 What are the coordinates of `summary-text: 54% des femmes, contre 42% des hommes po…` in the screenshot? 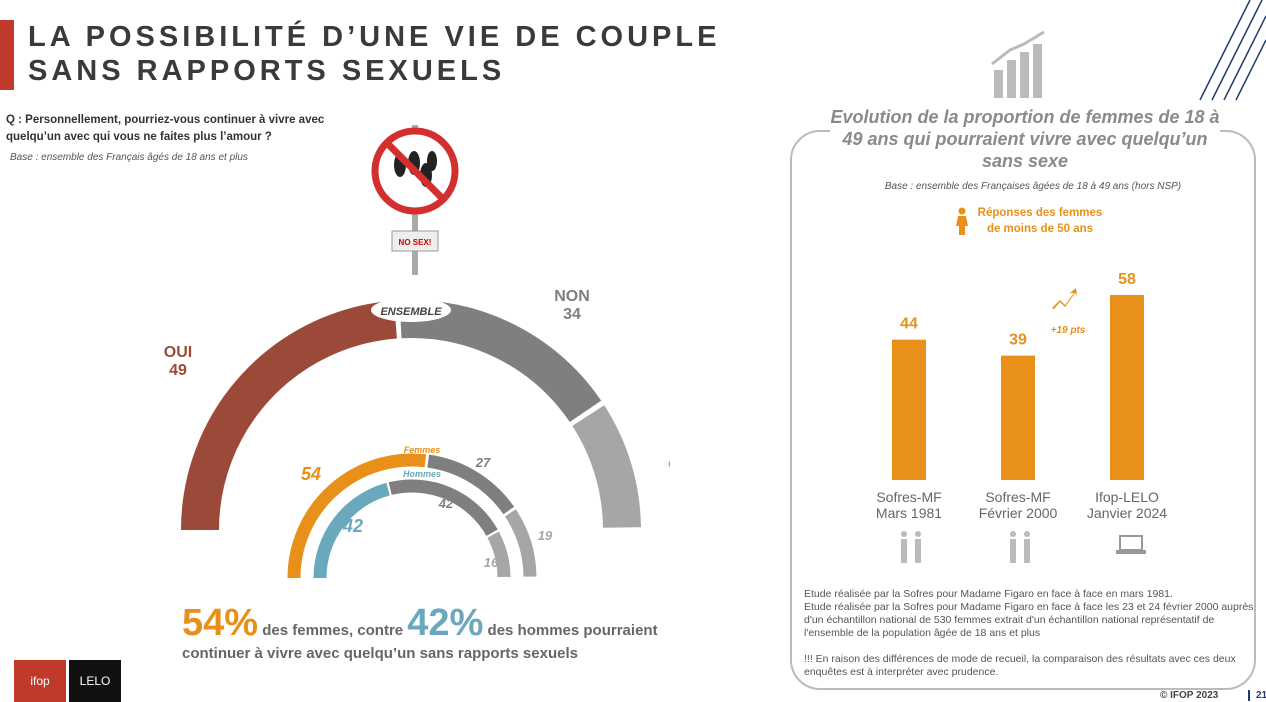 It's located at (420, 632).